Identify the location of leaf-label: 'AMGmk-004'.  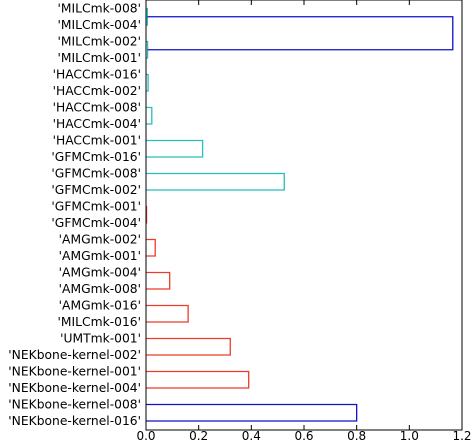
(100, 273).